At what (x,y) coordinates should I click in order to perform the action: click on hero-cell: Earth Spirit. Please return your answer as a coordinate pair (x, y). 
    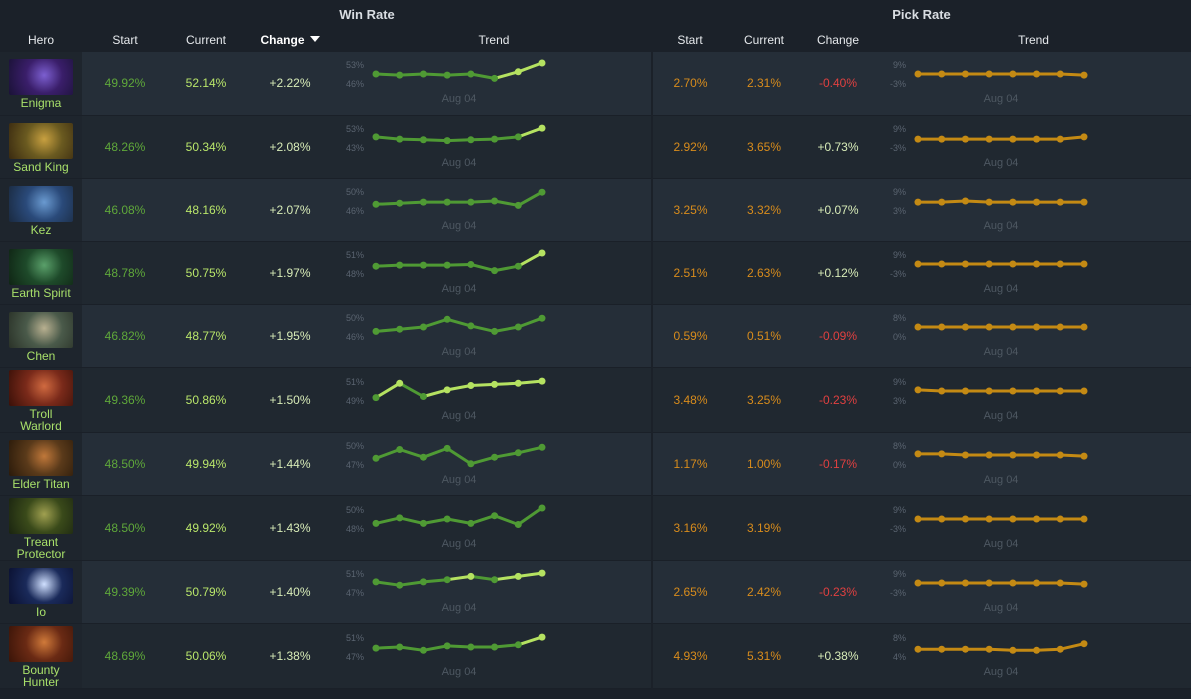
    Looking at the image, I should click on (41, 273).